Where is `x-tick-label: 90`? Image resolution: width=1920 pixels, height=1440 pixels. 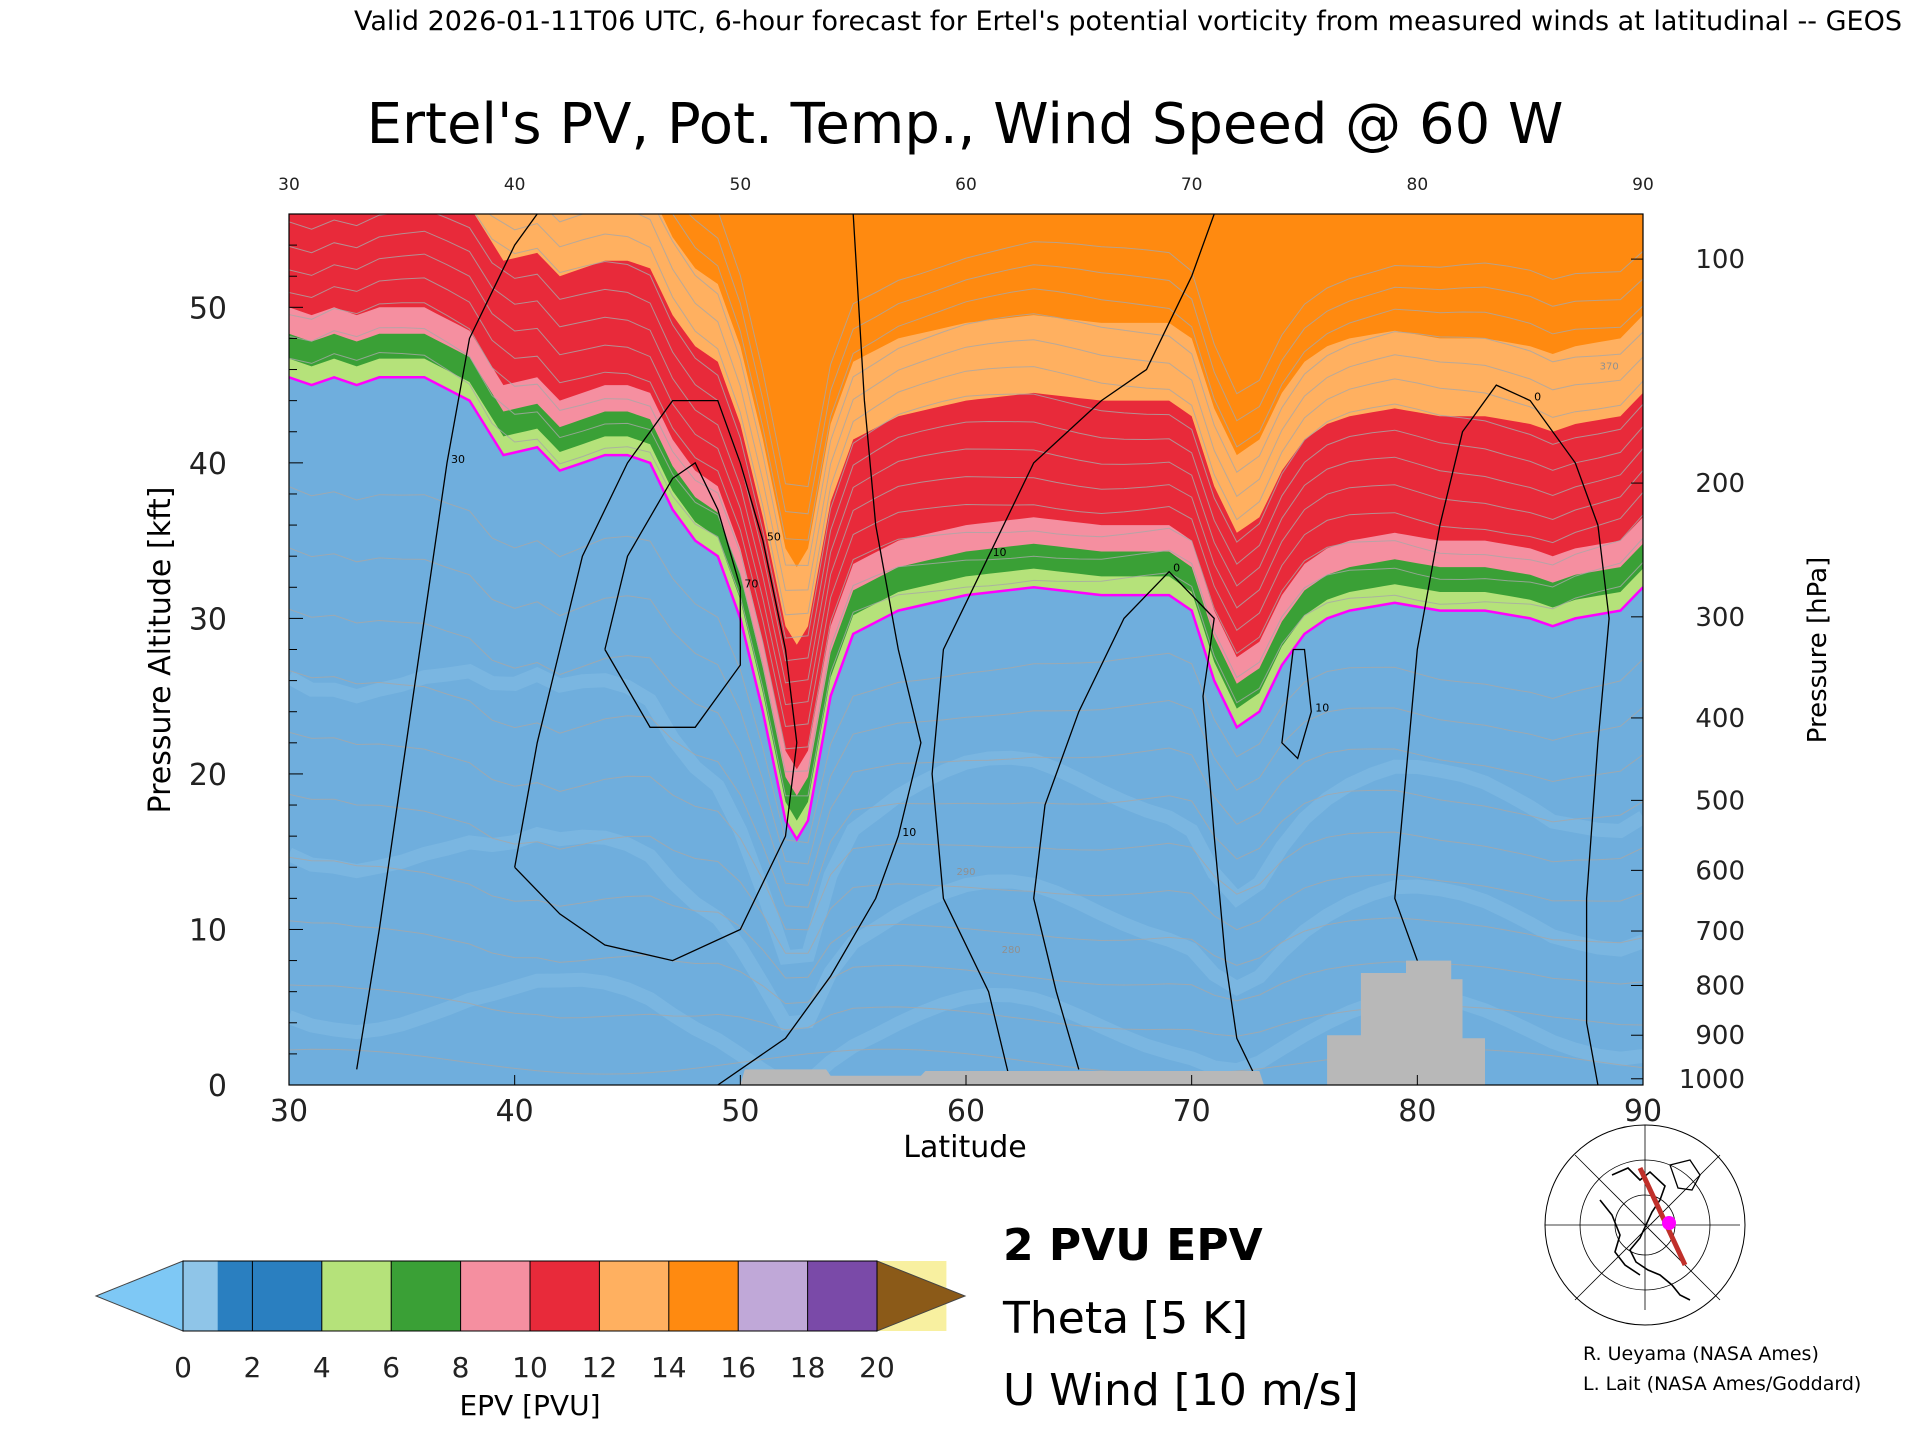 x-tick-label: 90 is located at coordinates (1643, 1111).